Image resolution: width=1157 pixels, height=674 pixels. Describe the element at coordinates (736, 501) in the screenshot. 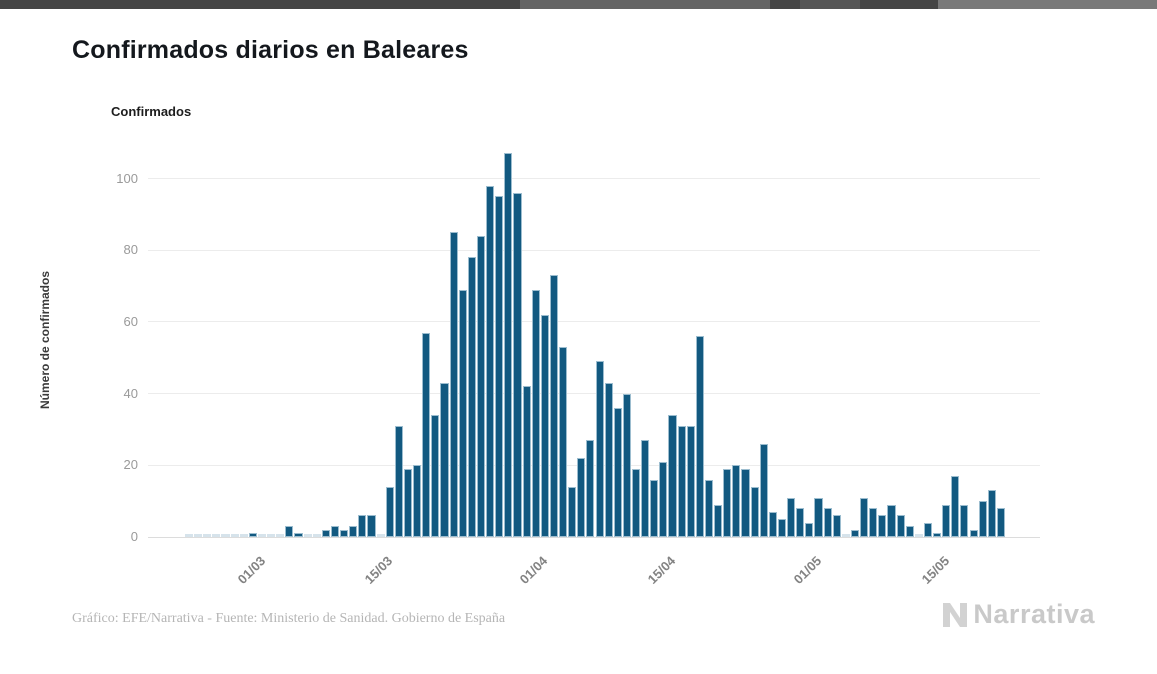

I see `bar-22/04` at that location.